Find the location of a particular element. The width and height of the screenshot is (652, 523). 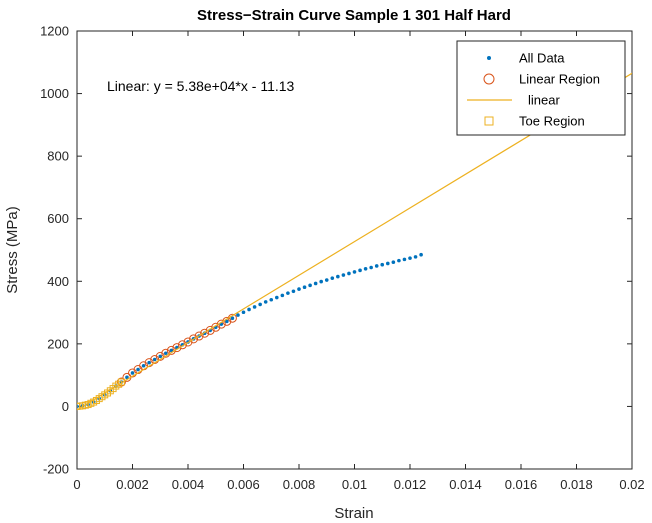

fit-equation-annotation: Linear: y = 5.38e+04*x - 11.13 is located at coordinates (201, 86).